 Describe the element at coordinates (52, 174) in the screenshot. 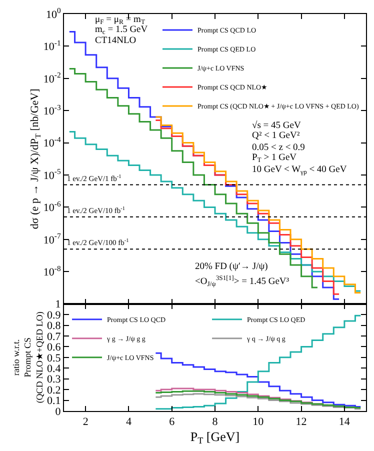

I see `y-tick-label: 10$^{-5}$` at that location.